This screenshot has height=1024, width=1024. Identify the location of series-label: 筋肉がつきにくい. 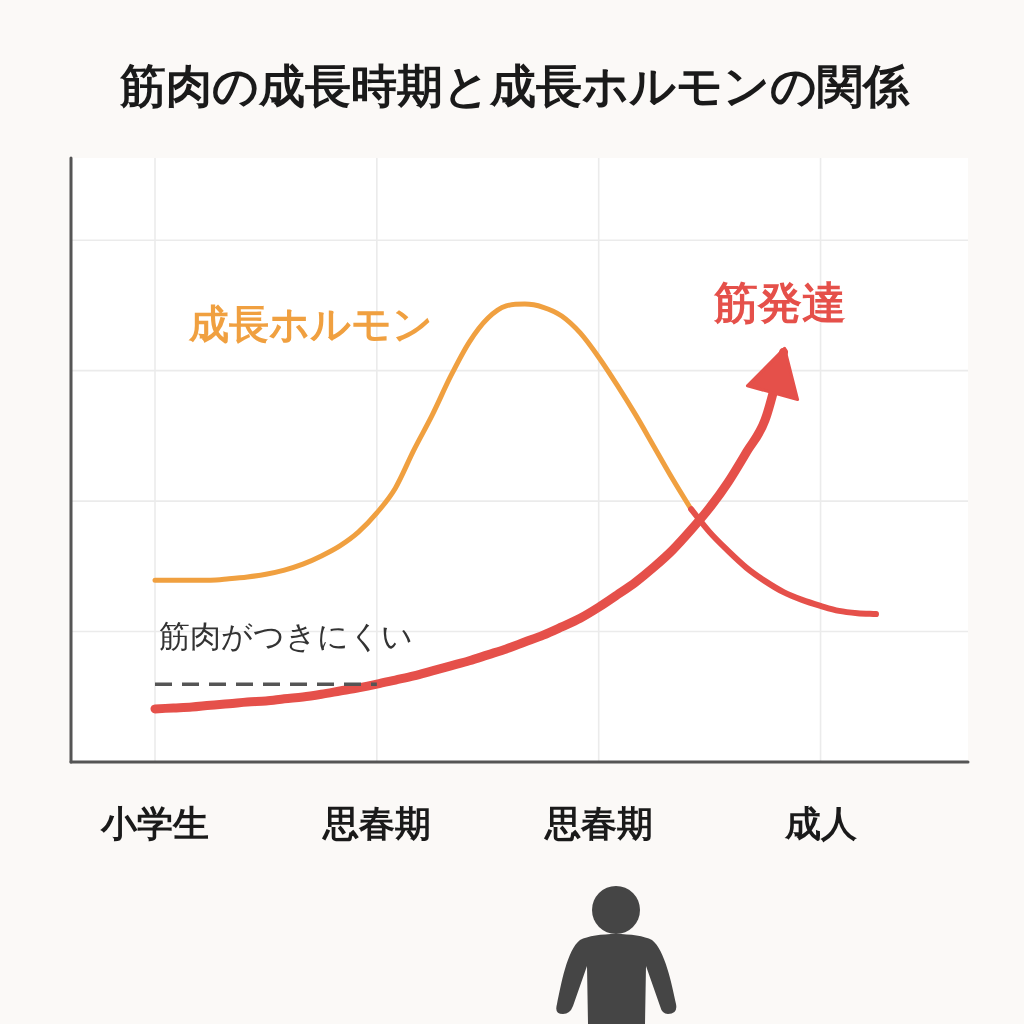
(286, 636).